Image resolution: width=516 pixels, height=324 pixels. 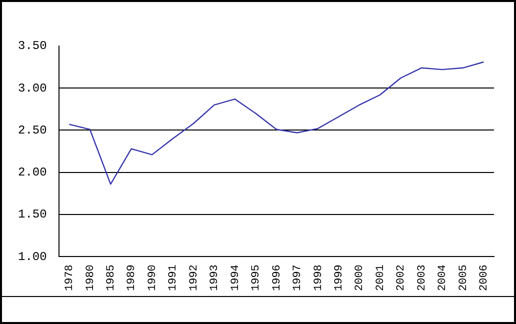 What do you see at coordinates (339, 277) in the screenshot?
I see `x-tick-label: 1999` at bounding box center [339, 277].